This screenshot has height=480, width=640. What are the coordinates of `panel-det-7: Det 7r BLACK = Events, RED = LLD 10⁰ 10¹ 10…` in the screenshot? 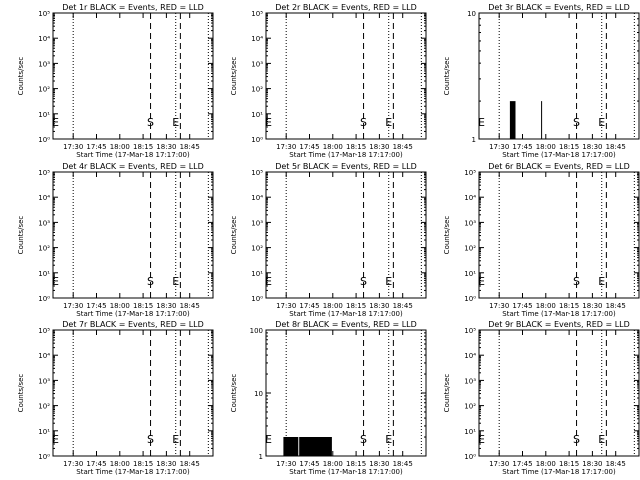 It's located at (115, 398).